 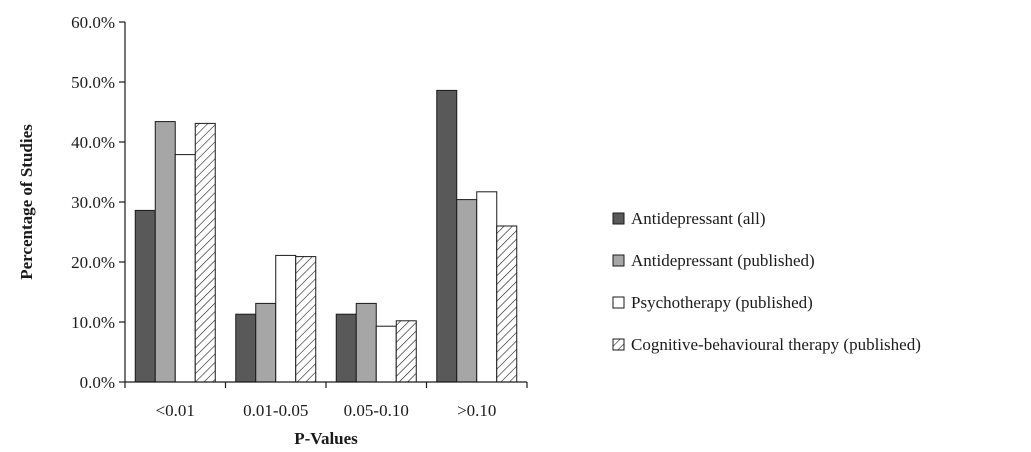 What do you see at coordinates (723, 260) in the screenshot?
I see `legend-label: Antidepressant (published)` at bounding box center [723, 260].